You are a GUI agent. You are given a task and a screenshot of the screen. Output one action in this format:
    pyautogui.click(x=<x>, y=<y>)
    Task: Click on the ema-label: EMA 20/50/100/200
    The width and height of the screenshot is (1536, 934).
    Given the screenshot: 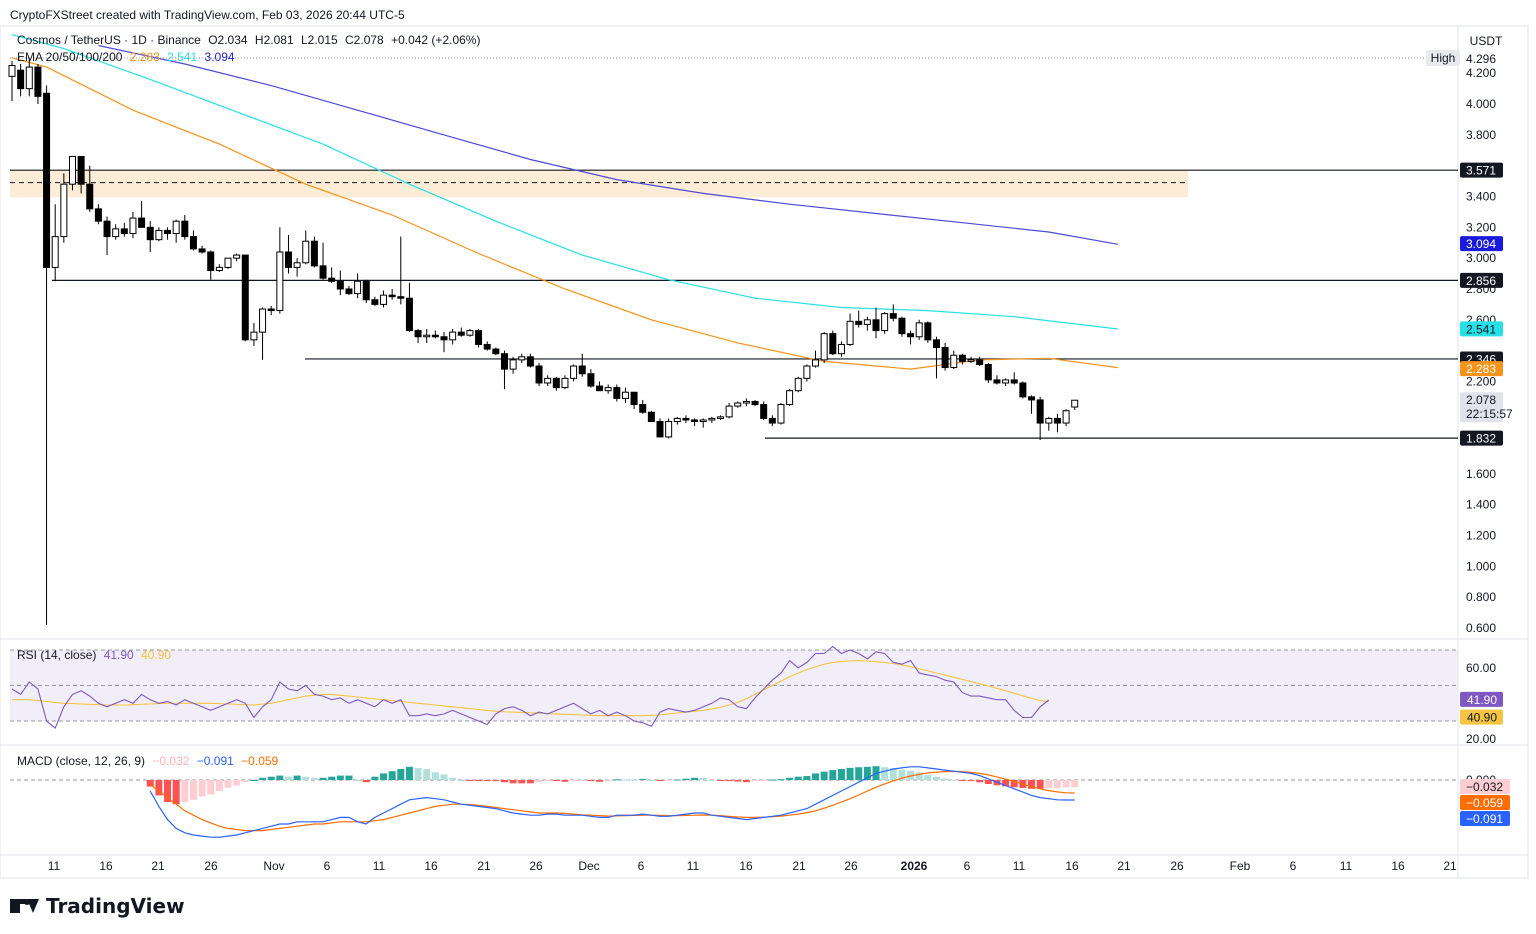 What is the action you would take?
    pyautogui.click(x=70, y=57)
    